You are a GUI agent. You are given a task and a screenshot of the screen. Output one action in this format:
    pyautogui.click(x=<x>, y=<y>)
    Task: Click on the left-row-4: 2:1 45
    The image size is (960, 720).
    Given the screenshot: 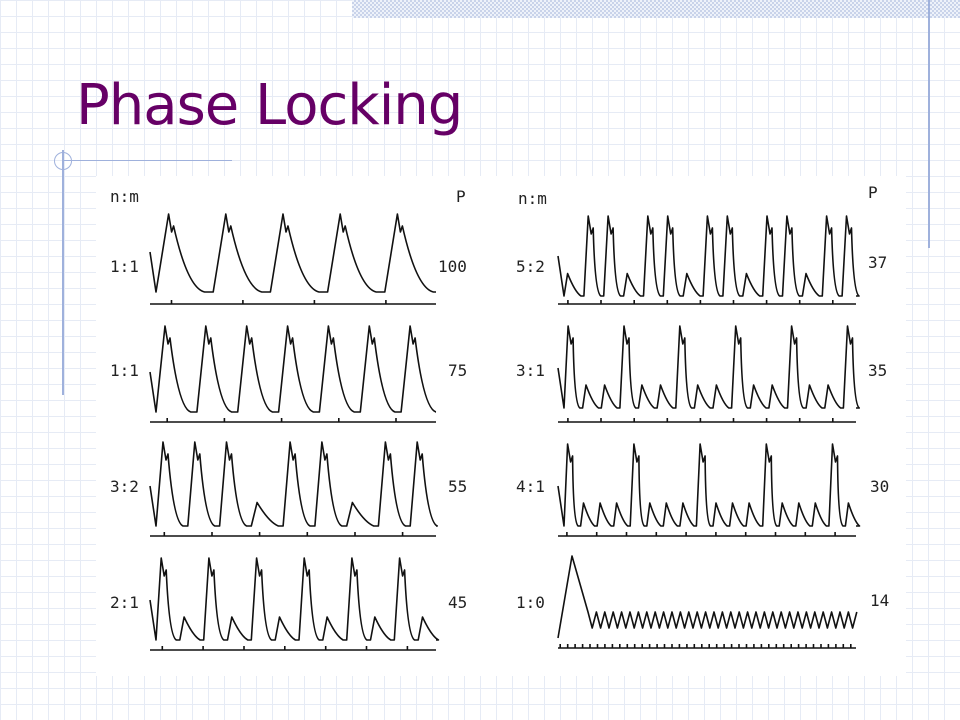 What is the action you would take?
    pyautogui.click(x=288, y=604)
    